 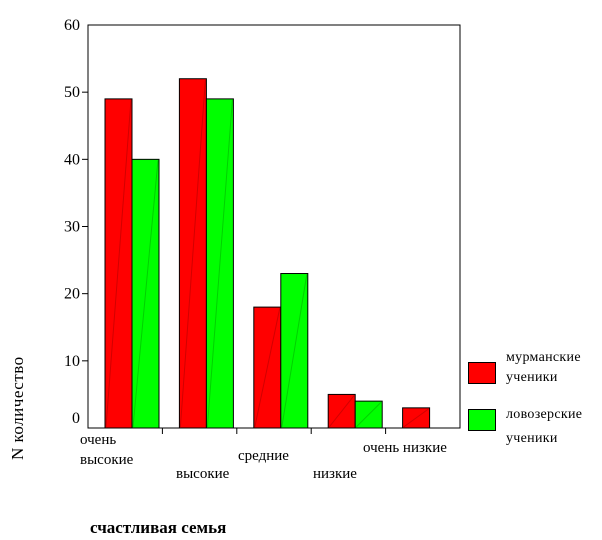 What do you see at coordinates (98, 440) in the screenshot?
I see `x-tick-label: очень` at bounding box center [98, 440].